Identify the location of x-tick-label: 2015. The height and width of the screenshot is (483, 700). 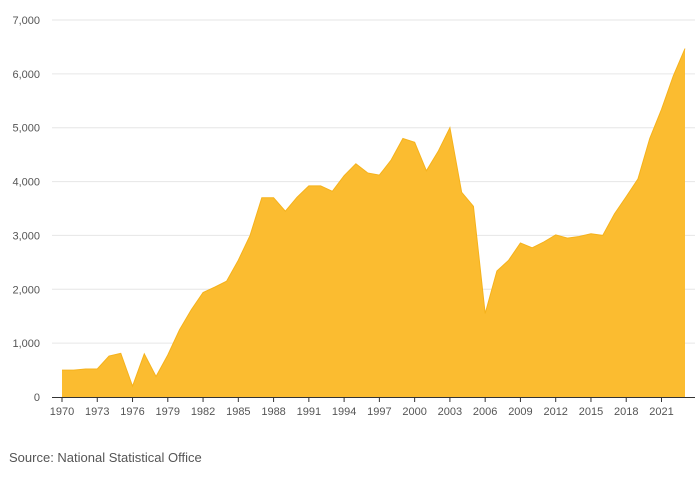
(591, 412).